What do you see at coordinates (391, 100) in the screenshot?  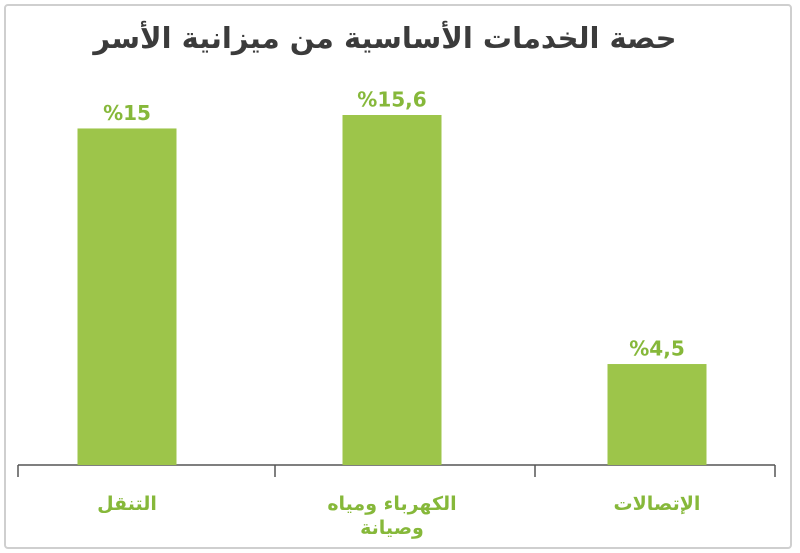 I see `value-label: %15,6` at bounding box center [391, 100].